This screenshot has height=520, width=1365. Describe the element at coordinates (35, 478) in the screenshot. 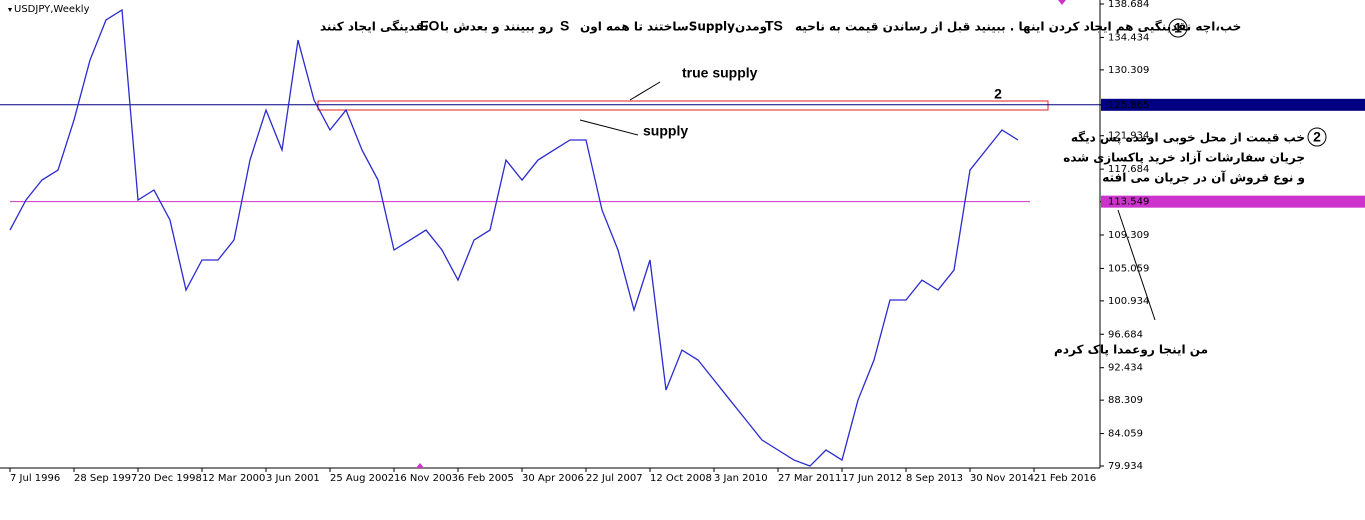

I see `x-tick-label: 7 Jul 1996` at that location.